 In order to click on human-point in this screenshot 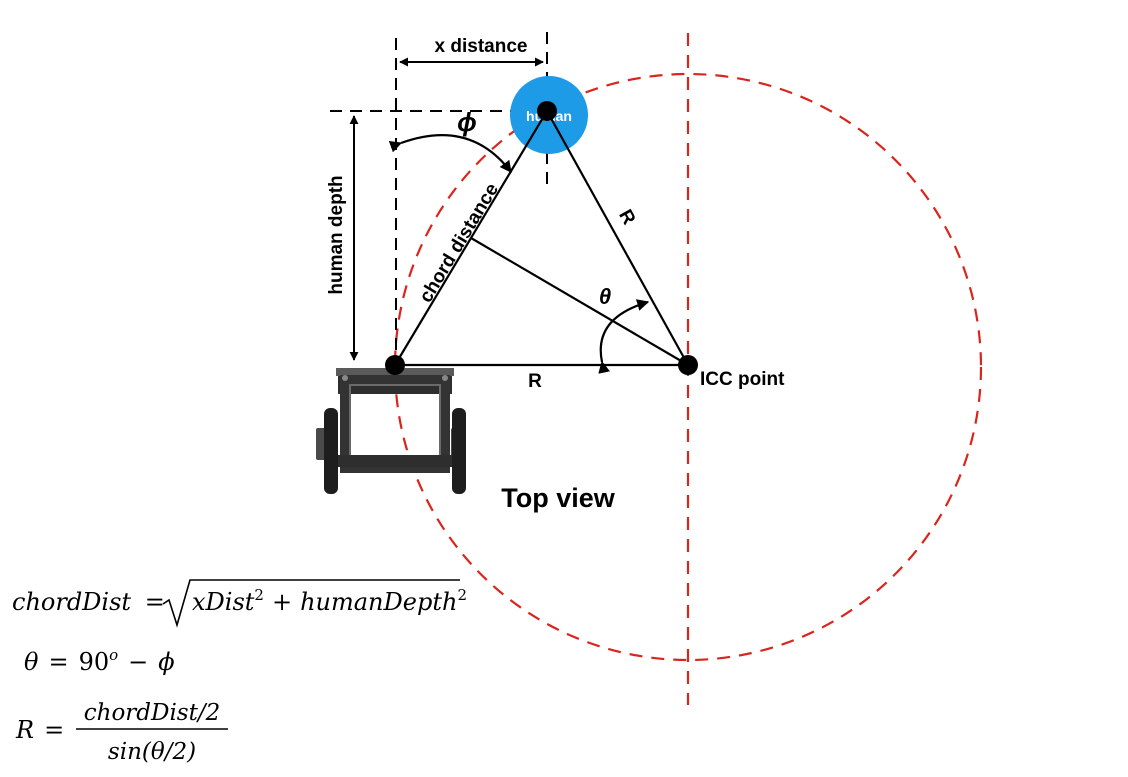, I will do `click(547, 111)`.